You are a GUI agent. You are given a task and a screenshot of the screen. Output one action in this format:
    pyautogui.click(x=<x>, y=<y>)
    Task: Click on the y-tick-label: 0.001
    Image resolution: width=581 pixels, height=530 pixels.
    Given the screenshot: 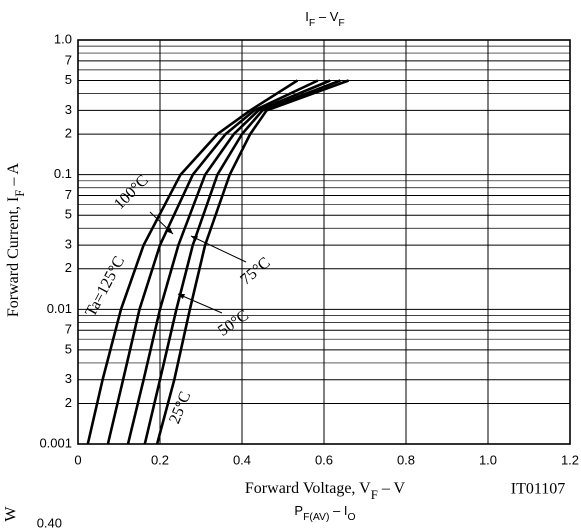 What is the action you would take?
    pyautogui.click(x=55, y=442)
    